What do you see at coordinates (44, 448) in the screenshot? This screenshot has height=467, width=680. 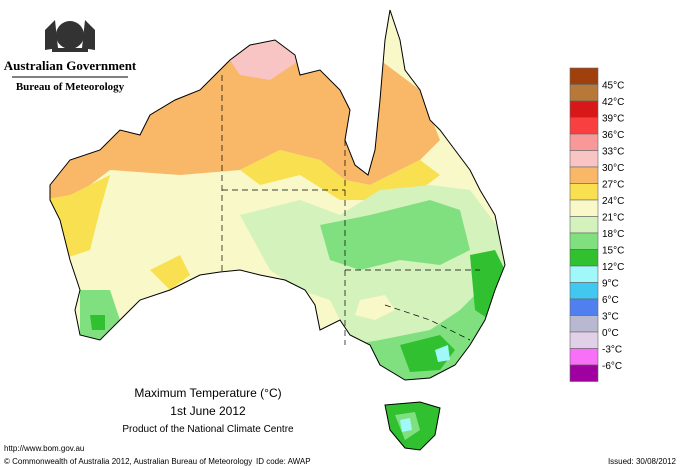 I see `url: http://www.bom.gov.au` at bounding box center [44, 448].